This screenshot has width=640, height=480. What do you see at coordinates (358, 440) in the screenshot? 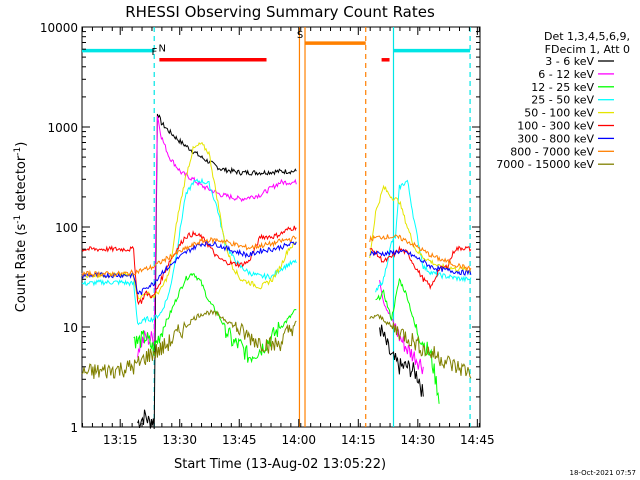
I see `x-tick-label: 14:15` at bounding box center [358, 440].